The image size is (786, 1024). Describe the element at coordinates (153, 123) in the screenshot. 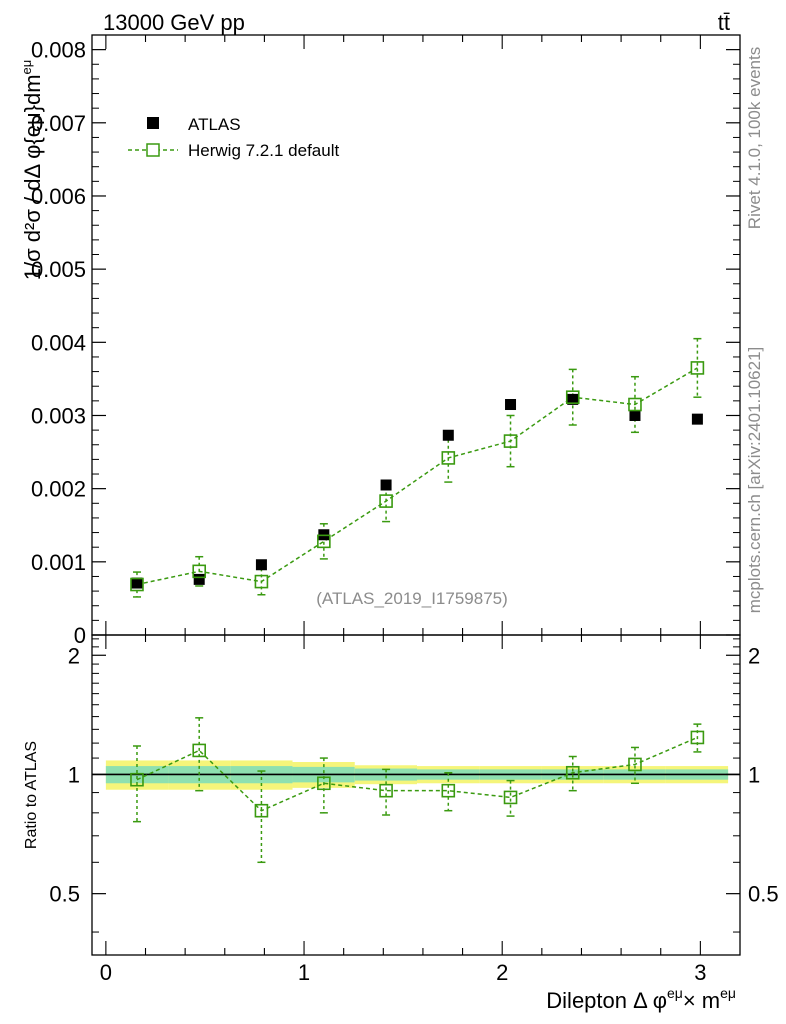

I see `legend-atlas-marker` at that location.